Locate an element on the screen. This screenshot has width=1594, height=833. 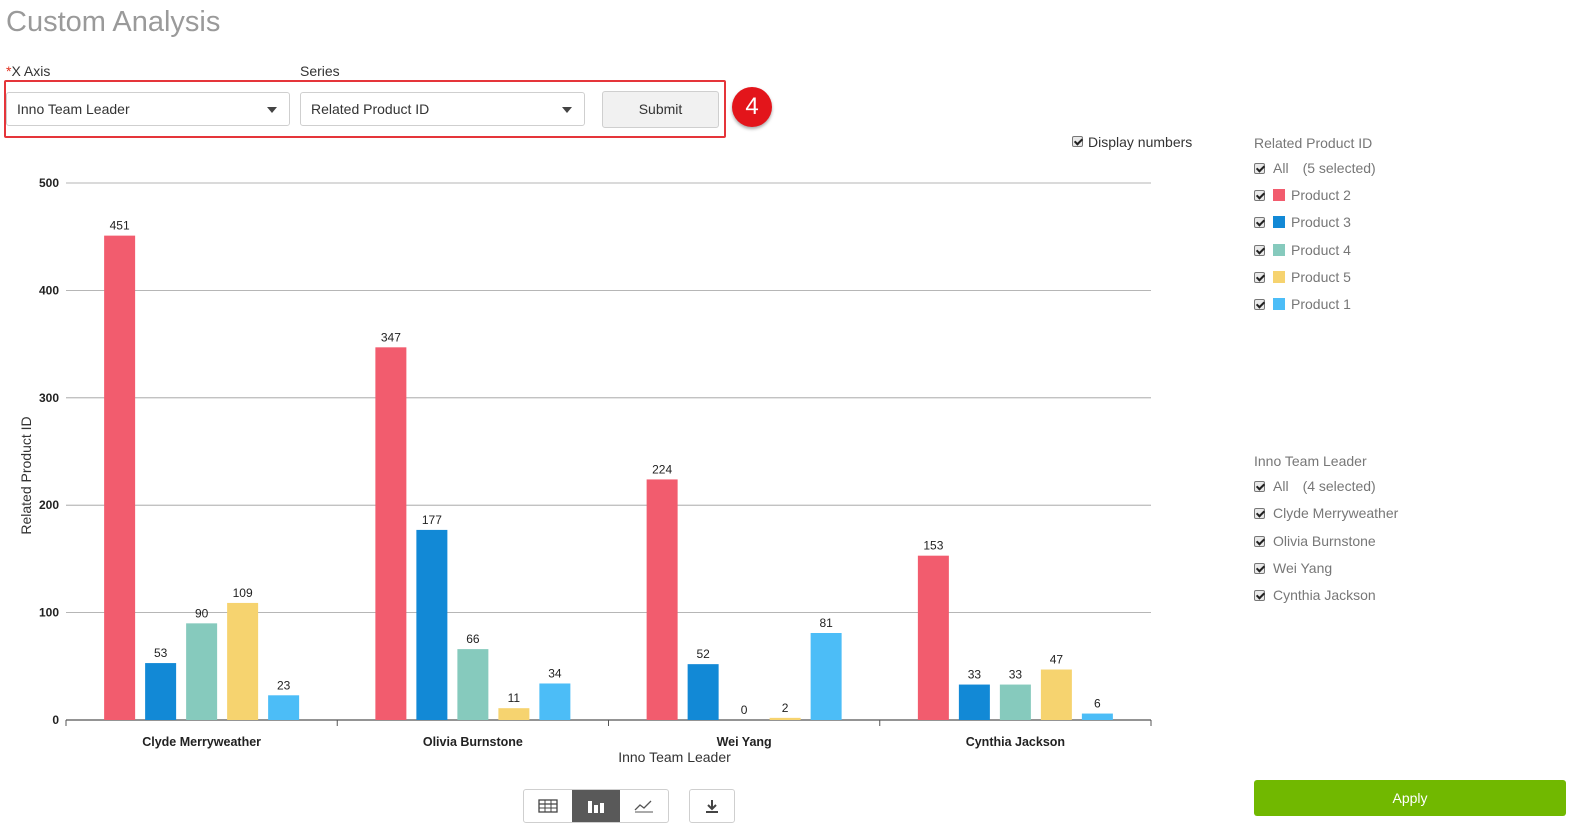
series-select-value: Related Product ID is located at coordinates (370, 109).